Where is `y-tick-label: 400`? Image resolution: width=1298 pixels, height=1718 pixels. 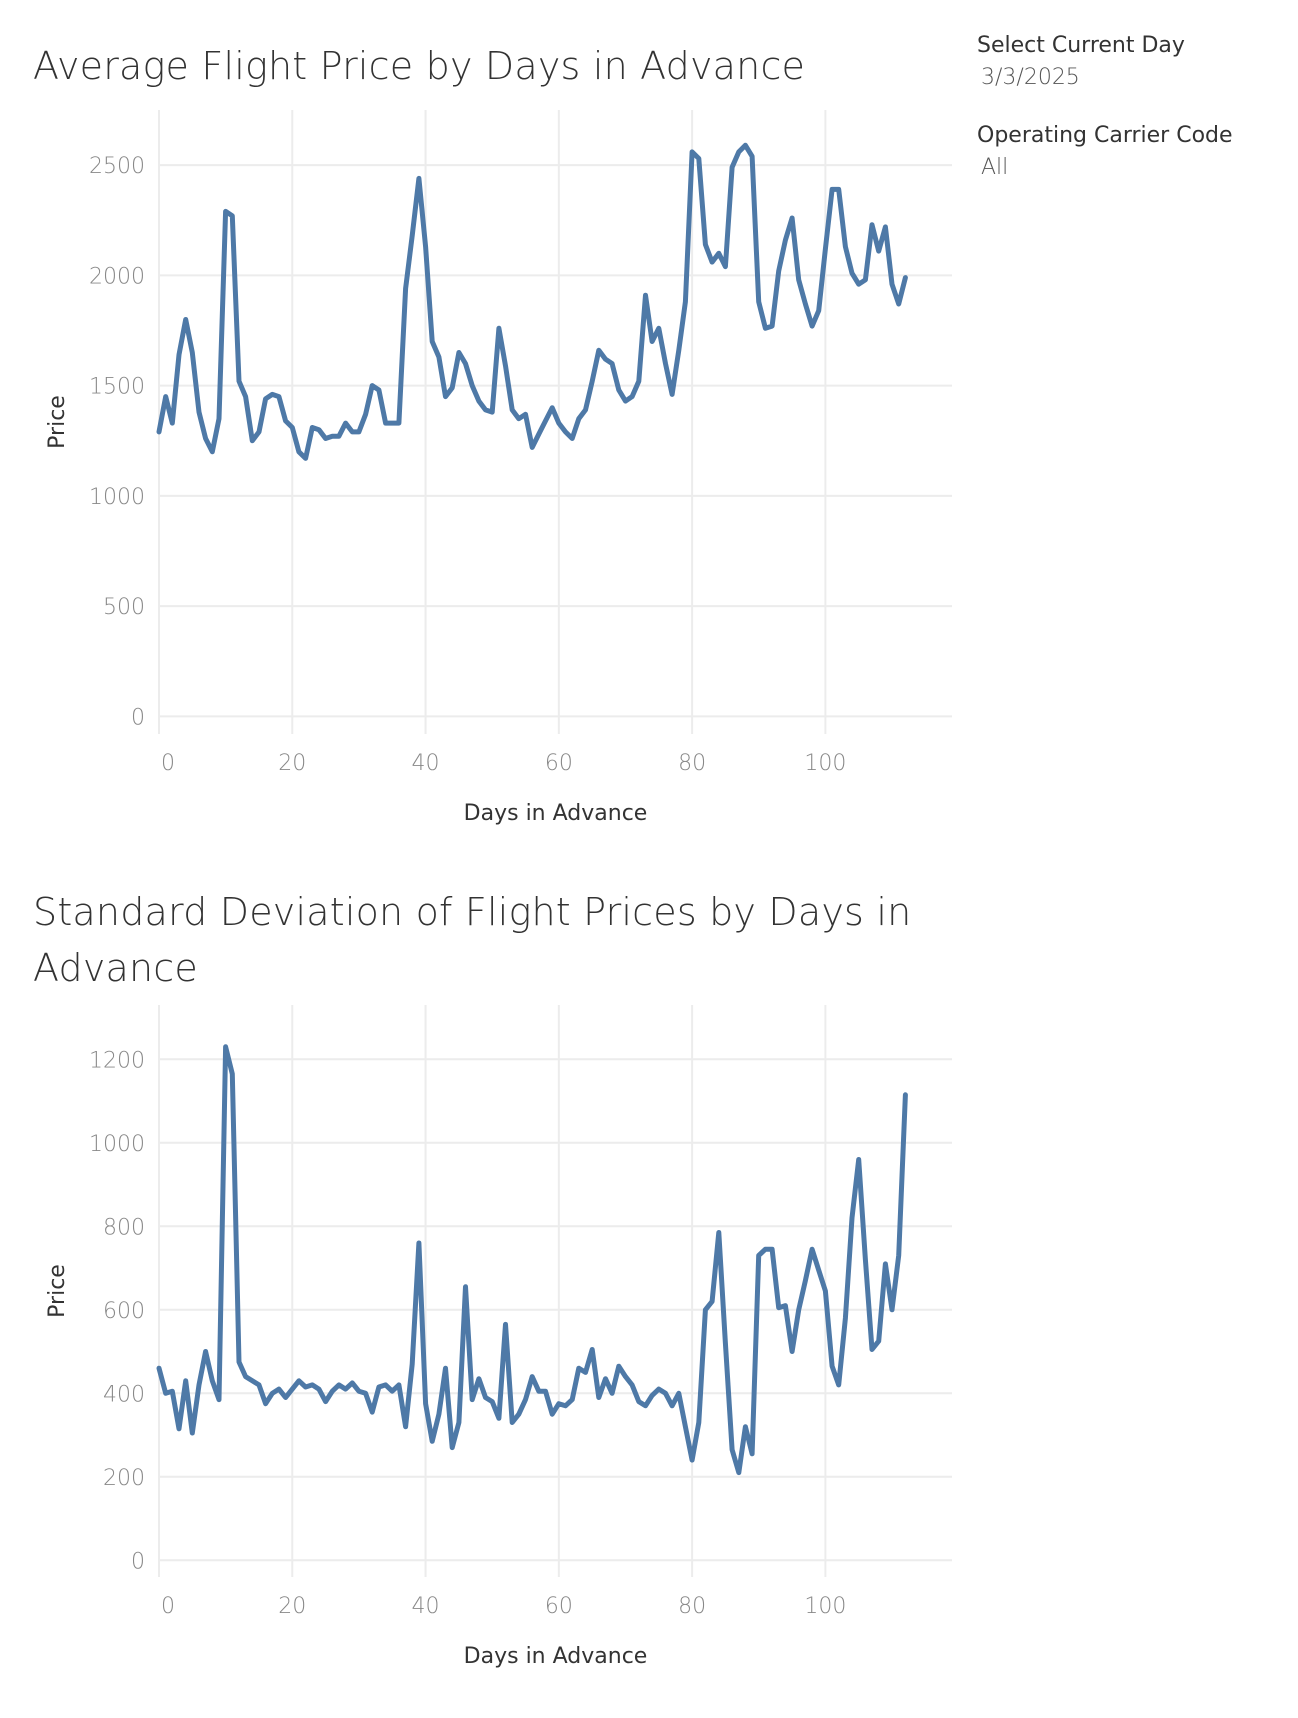 y-tick-label: 400 is located at coordinates (124, 1394).